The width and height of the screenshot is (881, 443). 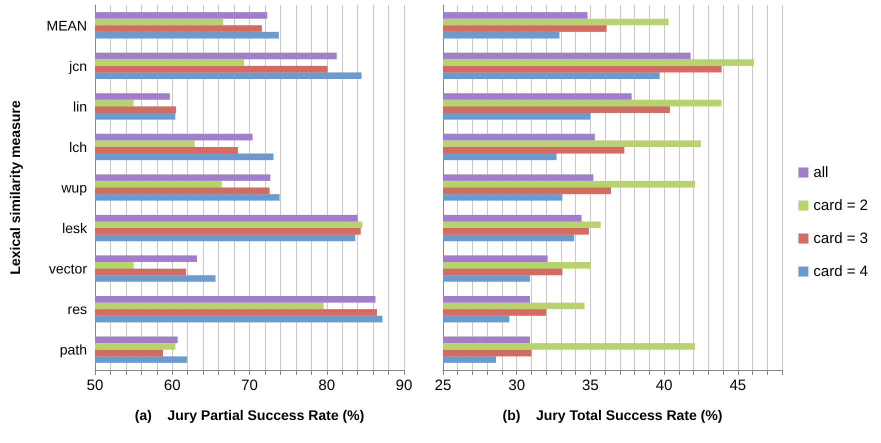 I want to click on x-tick-label: 30, so click(x=517, y=385).